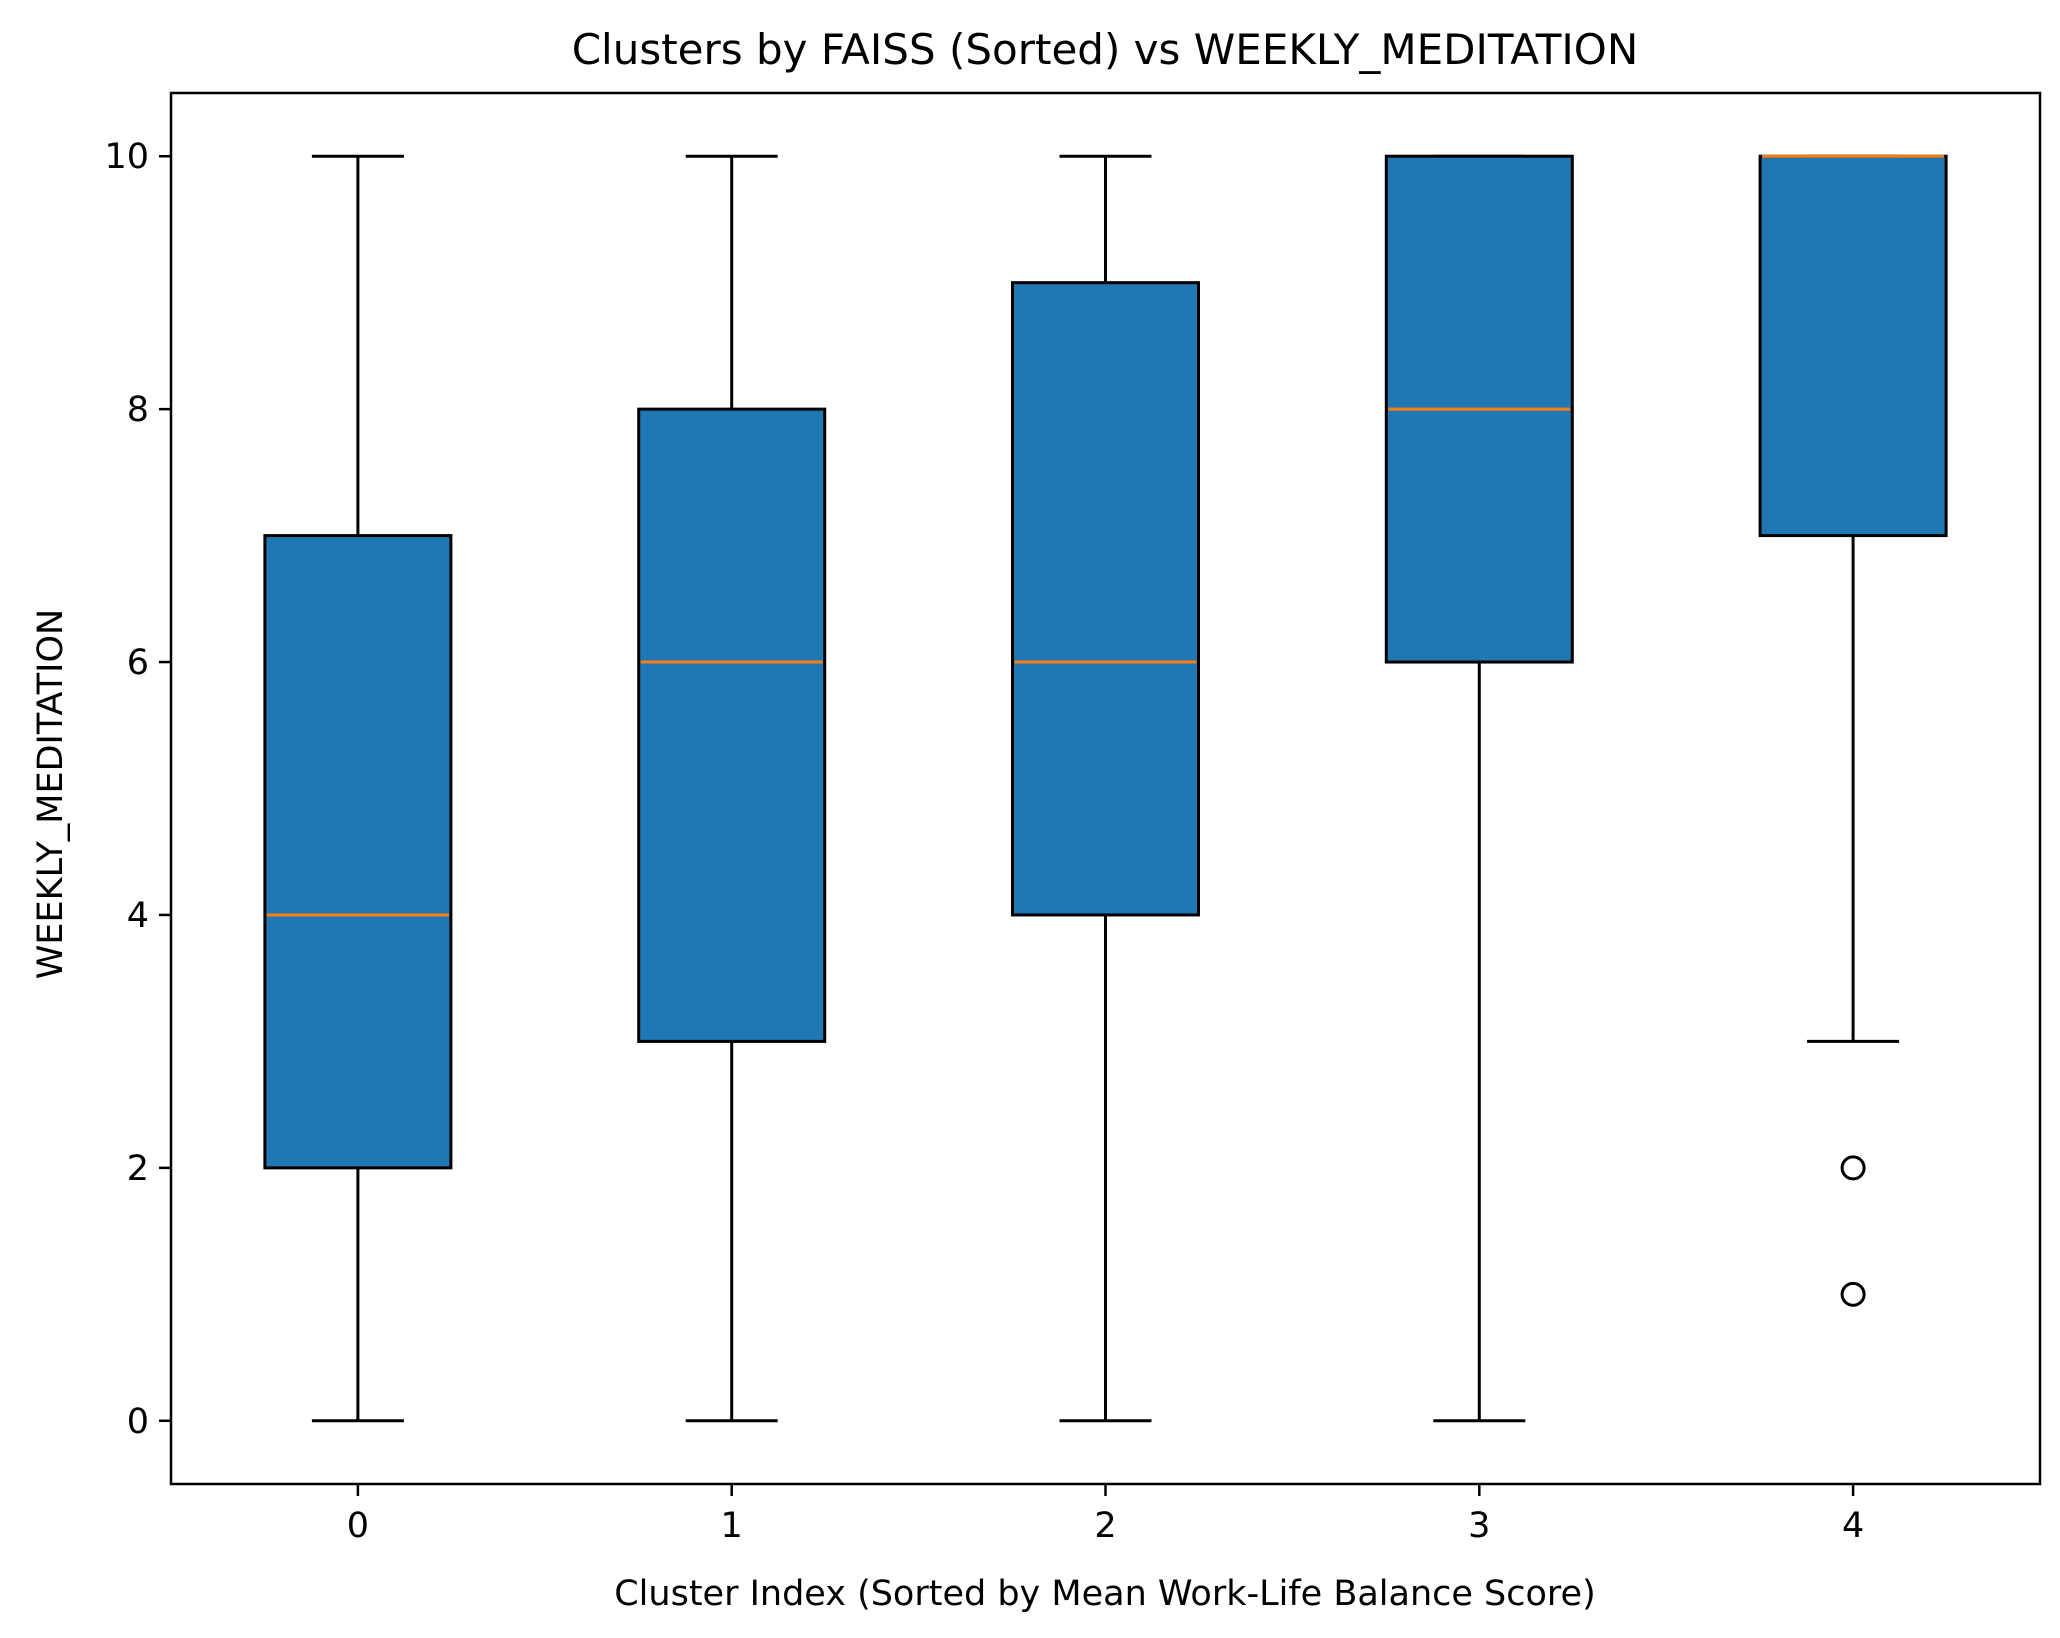 The width and height of the screenshot is (2060, 1638). Describe the element at coordinates (1479, 1526) in the screenshot. I see `x-tick-label: 3` at that location.